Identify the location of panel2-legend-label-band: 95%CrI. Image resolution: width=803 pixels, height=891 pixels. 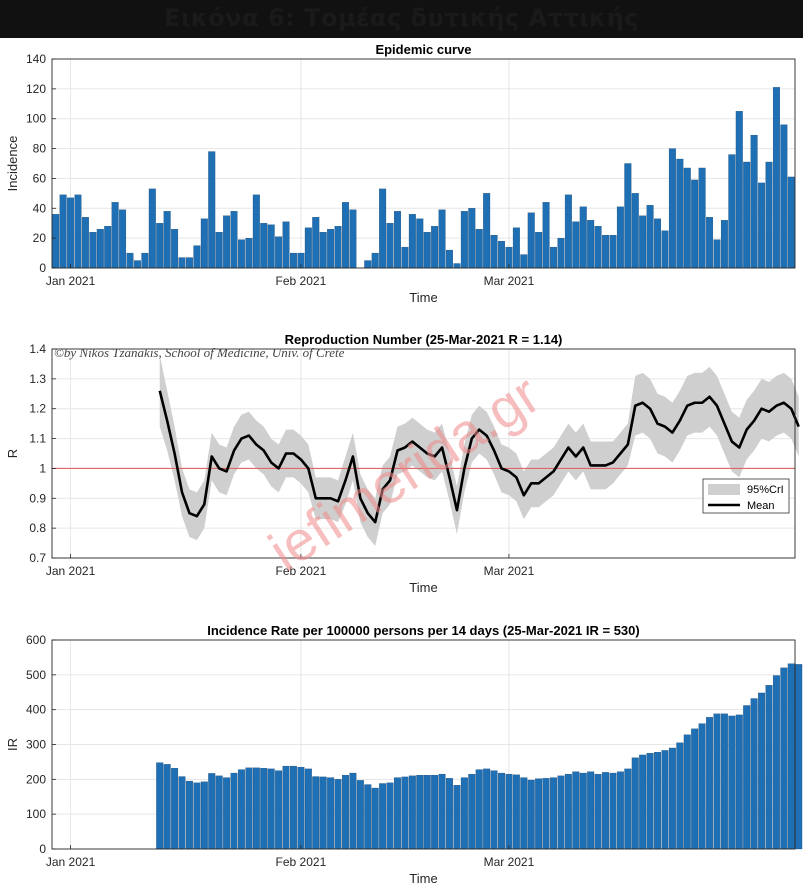
(765, 490).